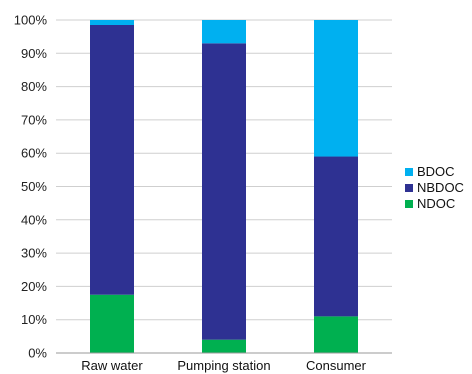 The height and width of the screenshot is (374, 472). What do you see at coordinates (34, 53) in the screenshot?
I see `y-tick-label: 90%` at bounding box center [34, 53].